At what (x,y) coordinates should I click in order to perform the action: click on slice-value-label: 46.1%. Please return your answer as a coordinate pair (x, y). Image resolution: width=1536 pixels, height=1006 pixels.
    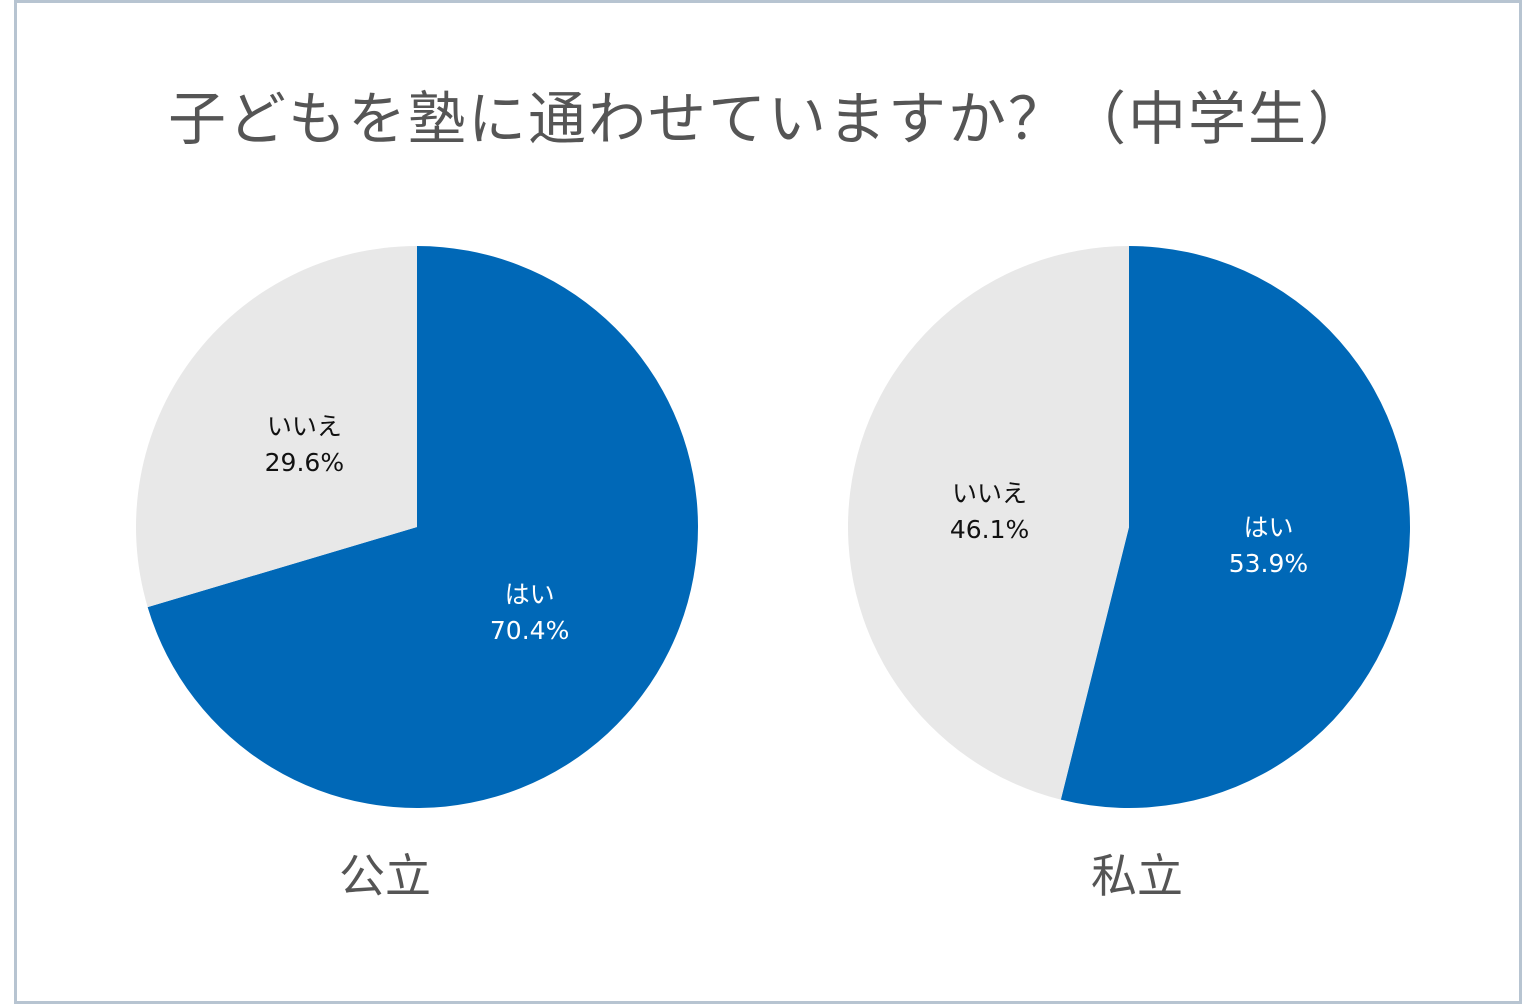
    Looking at the image, I should click on (989, 529).